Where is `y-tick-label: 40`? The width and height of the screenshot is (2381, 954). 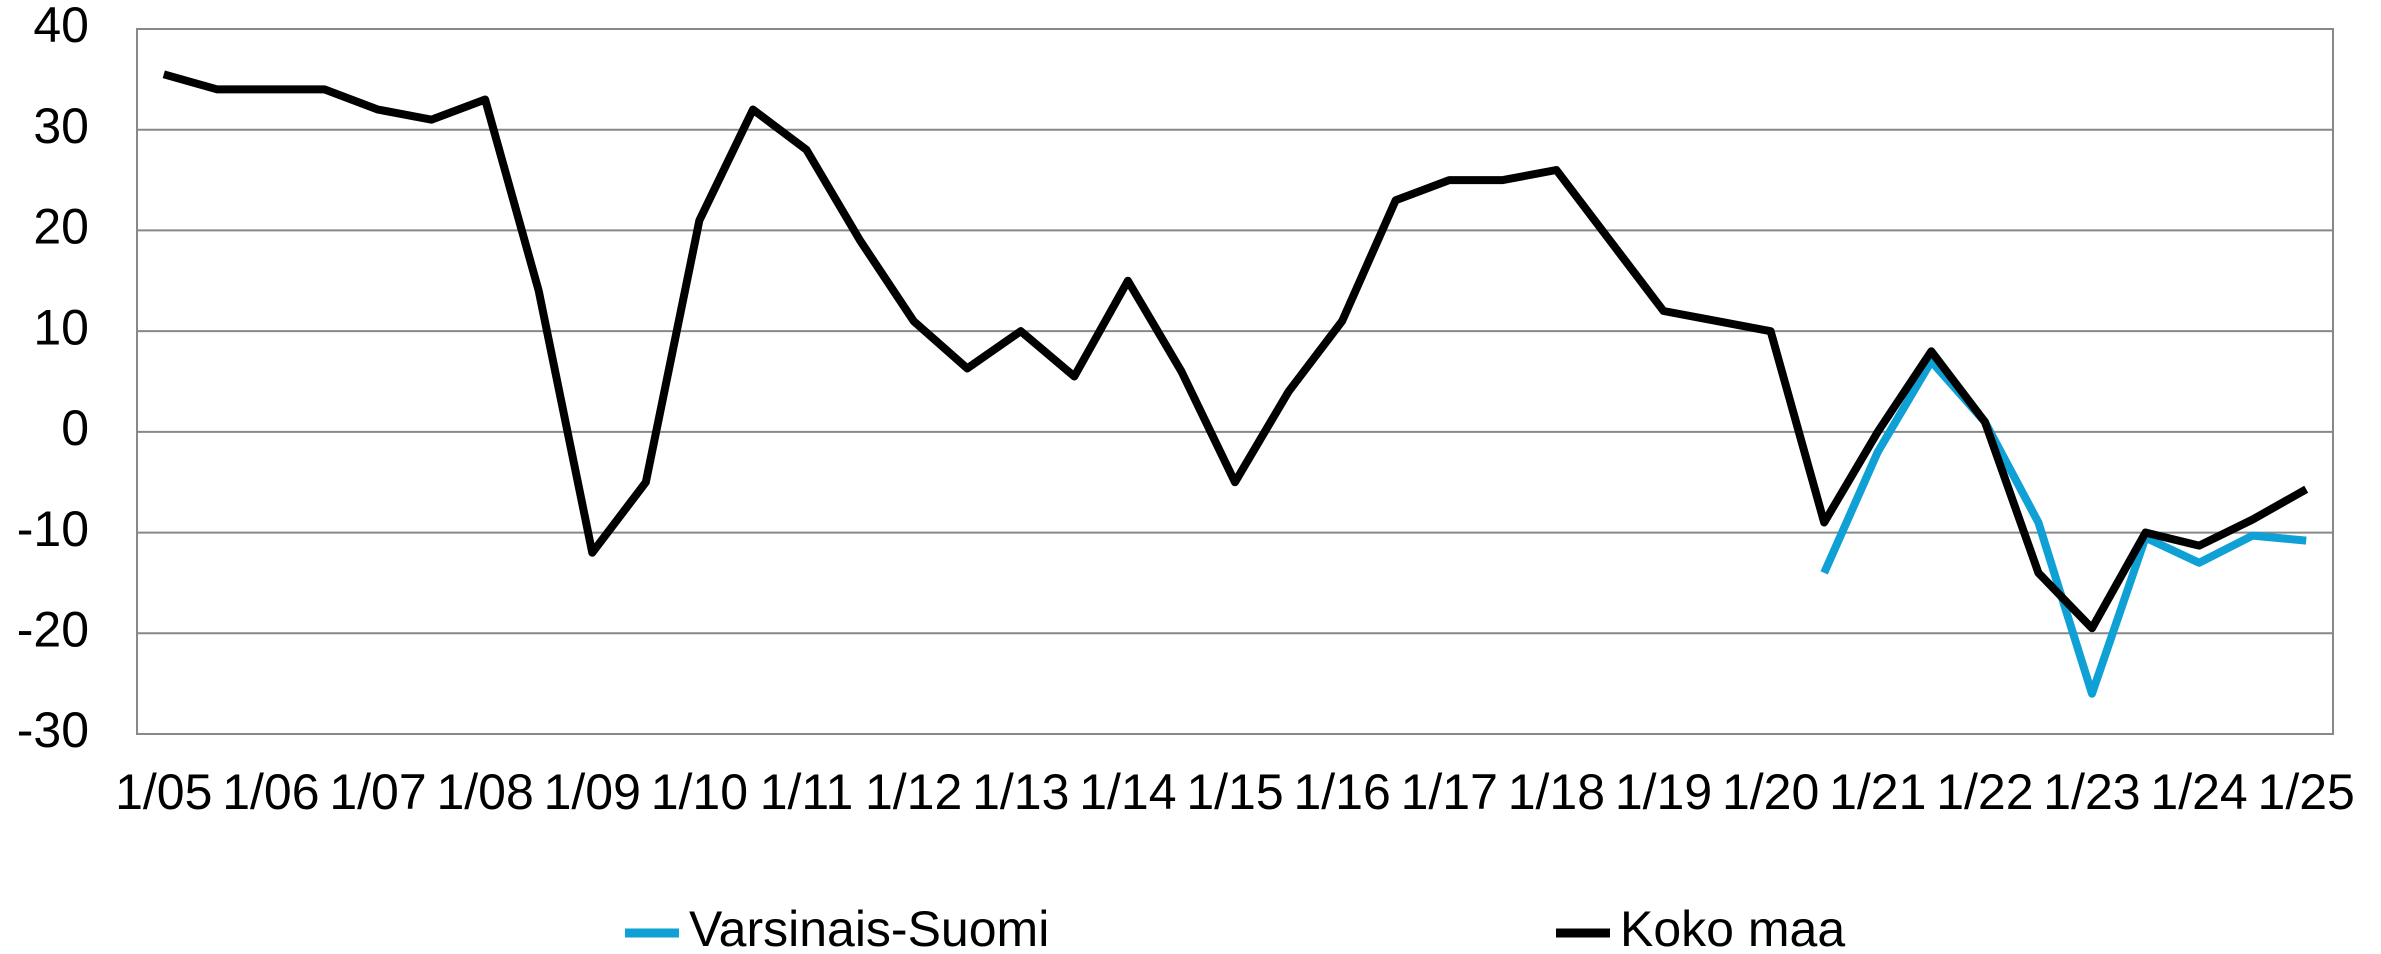
y-tick-label: 40 is located at coordinates (61, 26).